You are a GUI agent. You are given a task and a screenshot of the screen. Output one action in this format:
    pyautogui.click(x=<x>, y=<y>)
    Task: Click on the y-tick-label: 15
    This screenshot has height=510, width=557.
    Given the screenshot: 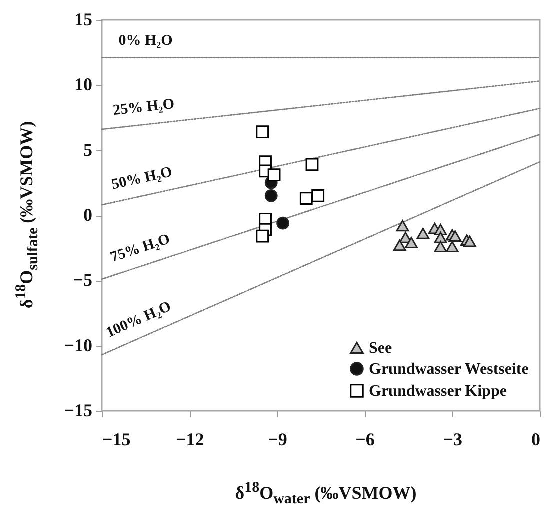 What is the action you would take?
    pyautogui.click(x=83, y=20)
    